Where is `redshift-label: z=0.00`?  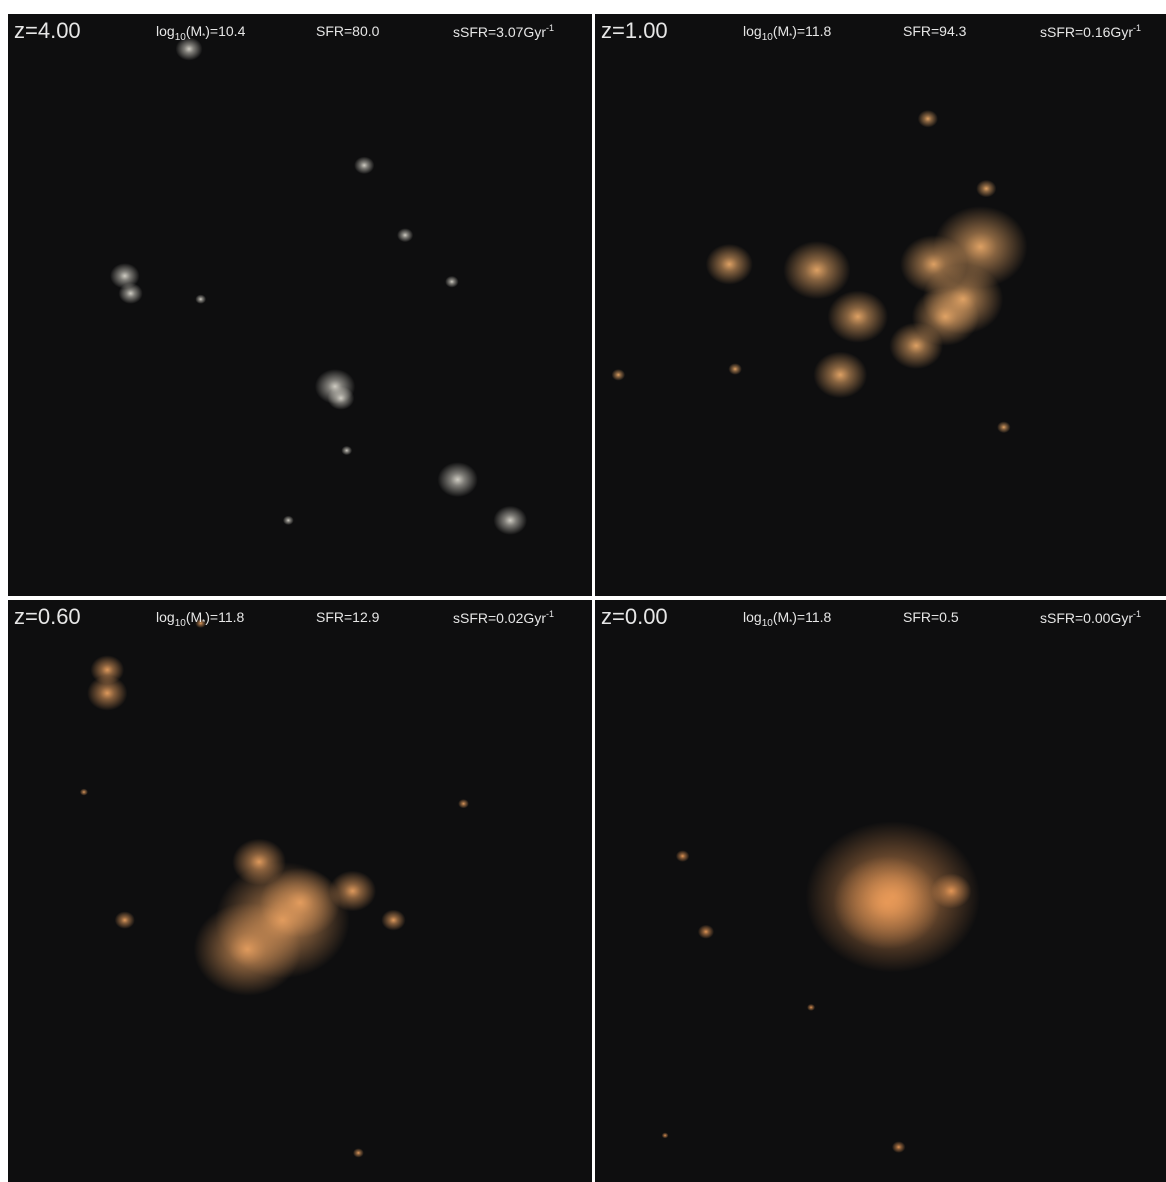 redshift-label: z=0.00 is located at coordinates (634, 616).